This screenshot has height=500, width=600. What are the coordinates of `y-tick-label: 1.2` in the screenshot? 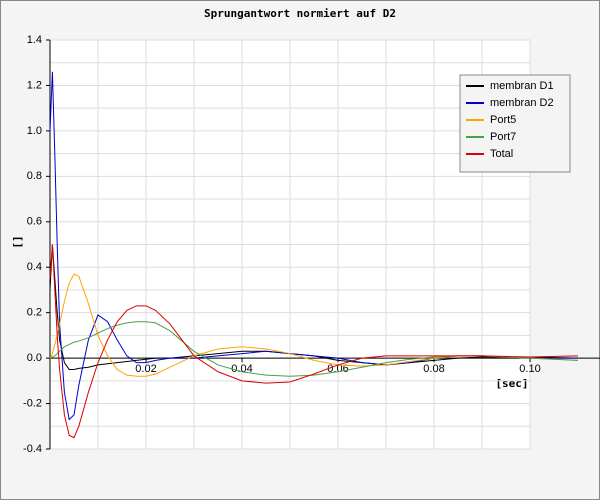 It's located at (34, 85).